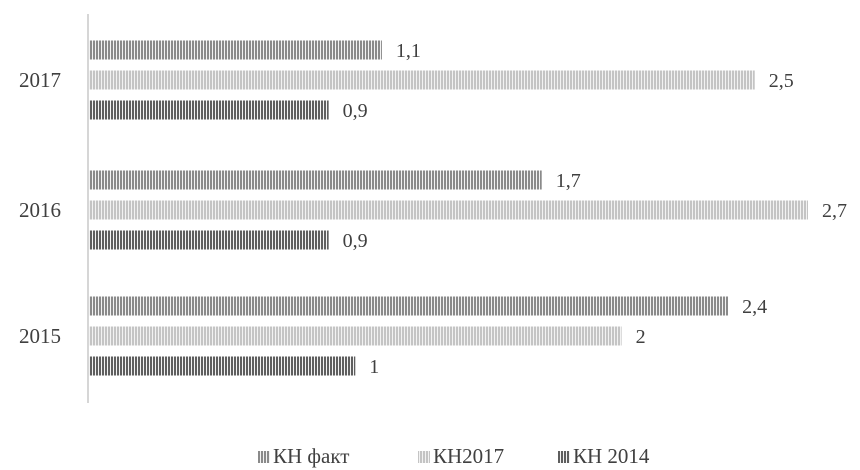 This screenshot has height=470, width=860. I want to click on bar-0-2017, so click(235, 50).